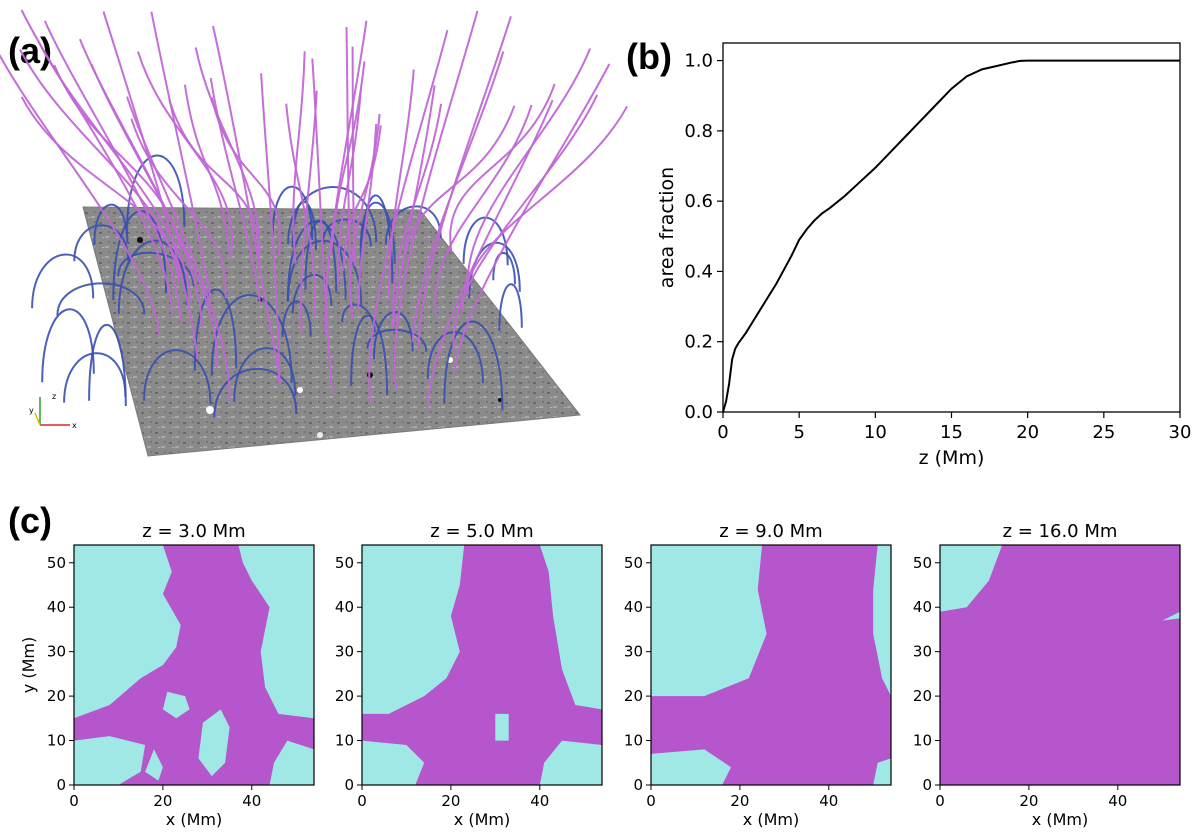 The width and height of the screenshot is (1200, 835). I want to click on b-ytick-label: 0.8, so click(698, 131).